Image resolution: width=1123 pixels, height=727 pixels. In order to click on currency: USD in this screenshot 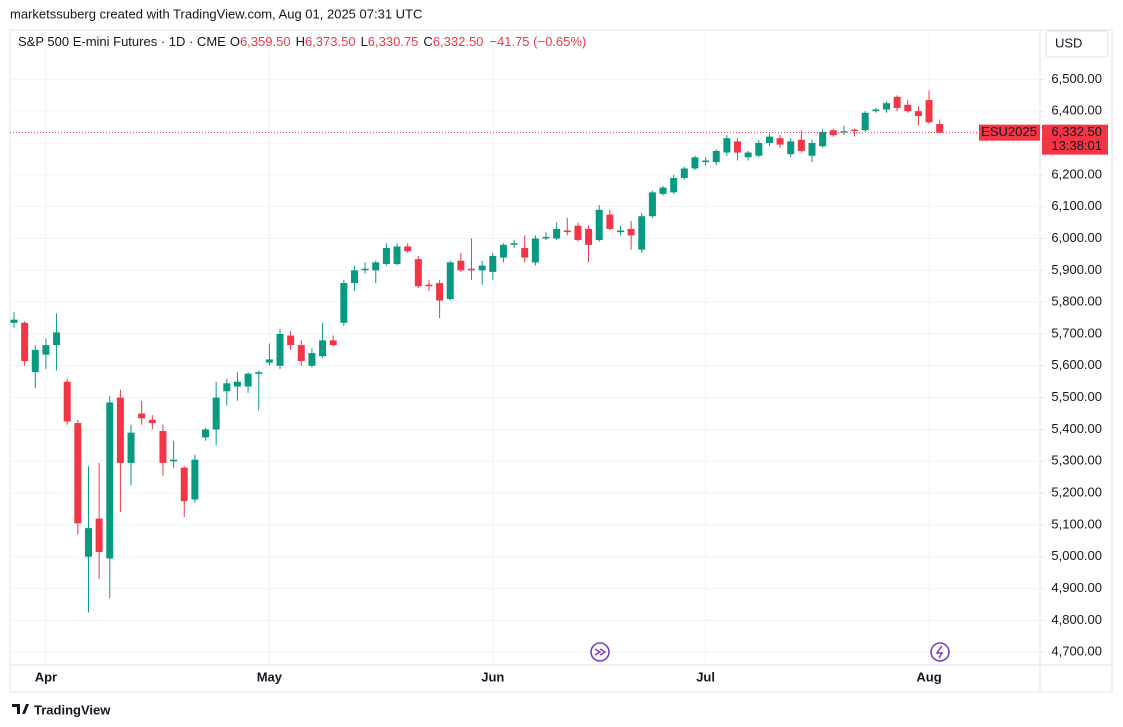, I will do `click(1068, 42)`.